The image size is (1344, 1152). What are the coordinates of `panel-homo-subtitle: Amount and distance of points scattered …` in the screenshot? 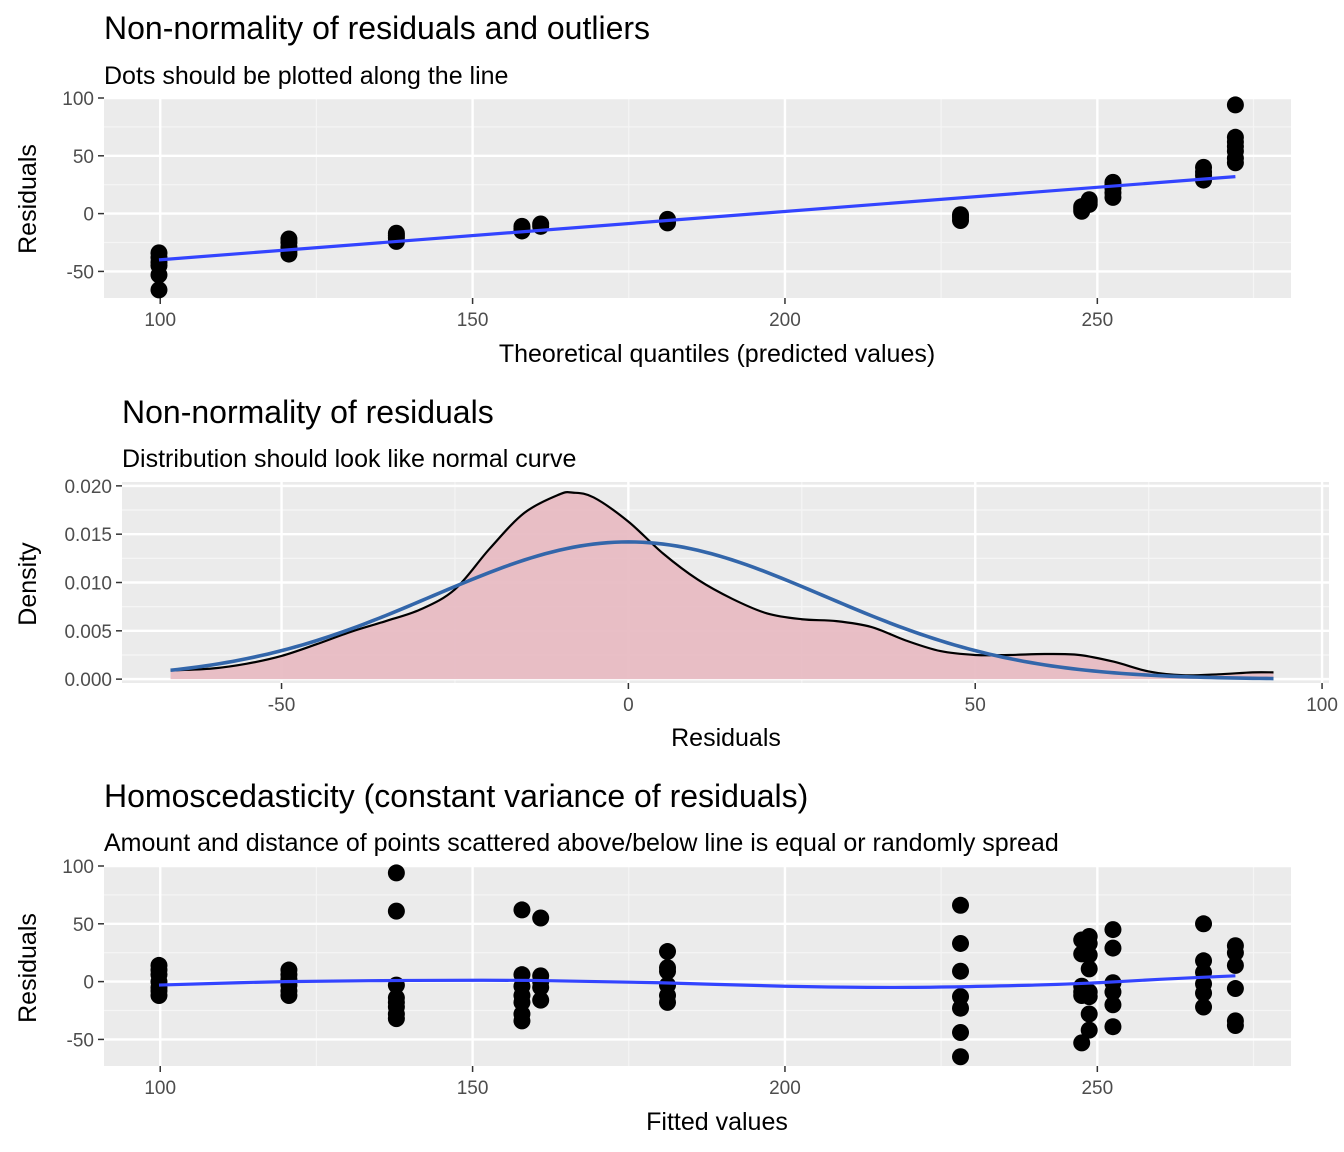 It's located at (581, 843).